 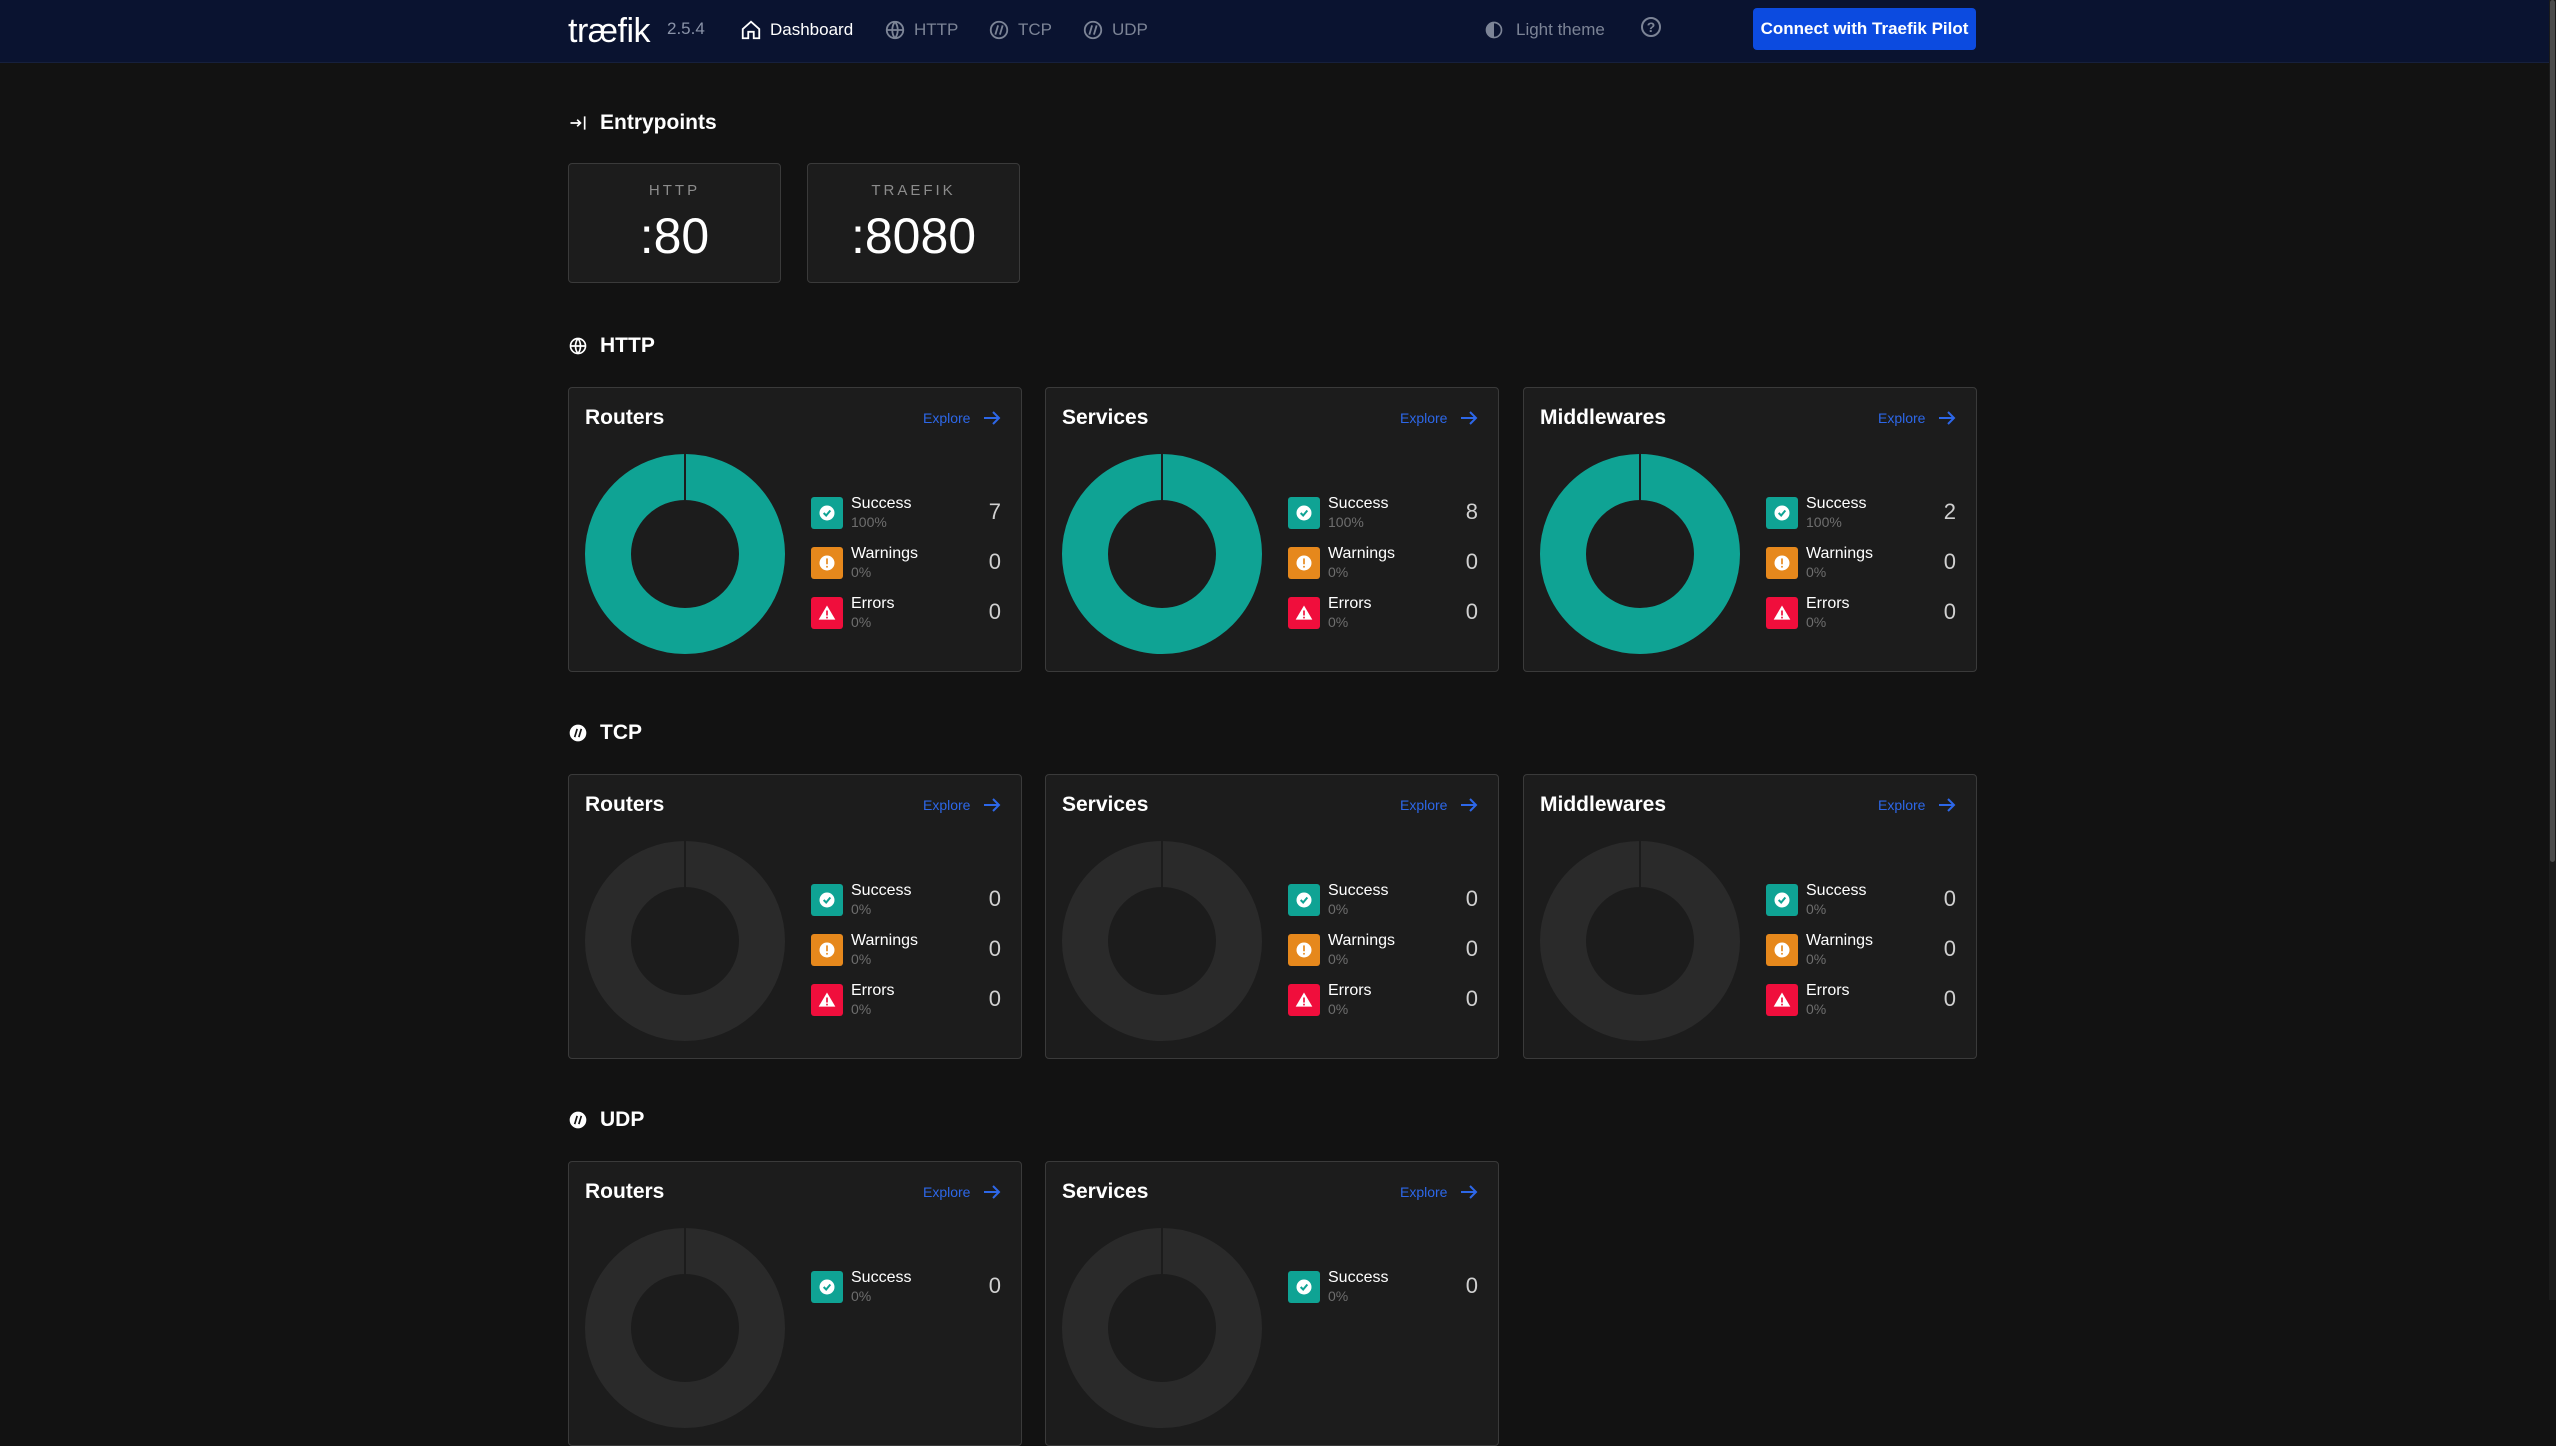 What do you see at coordinates (2552, 431) in the screenshot?
I see `scrollbar-thumb` at bounding box center [2552, 431].